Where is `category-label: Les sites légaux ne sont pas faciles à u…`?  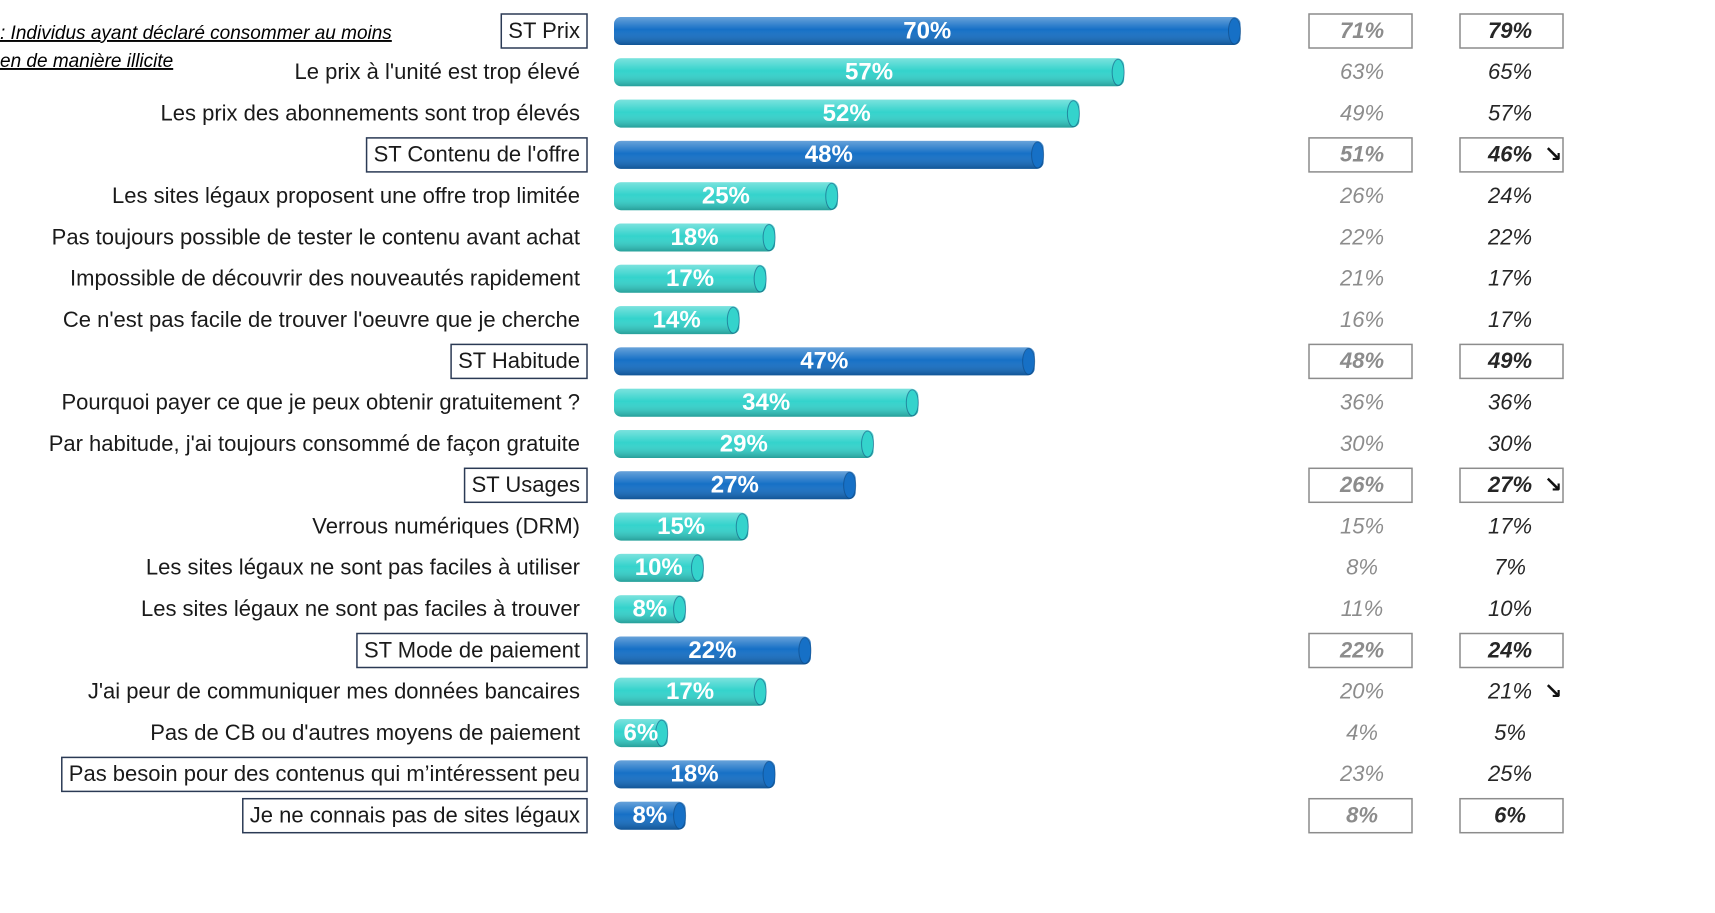
category-label: Les sites légaux ne sont pas faciles à u… is located at coordinates (363, 567).